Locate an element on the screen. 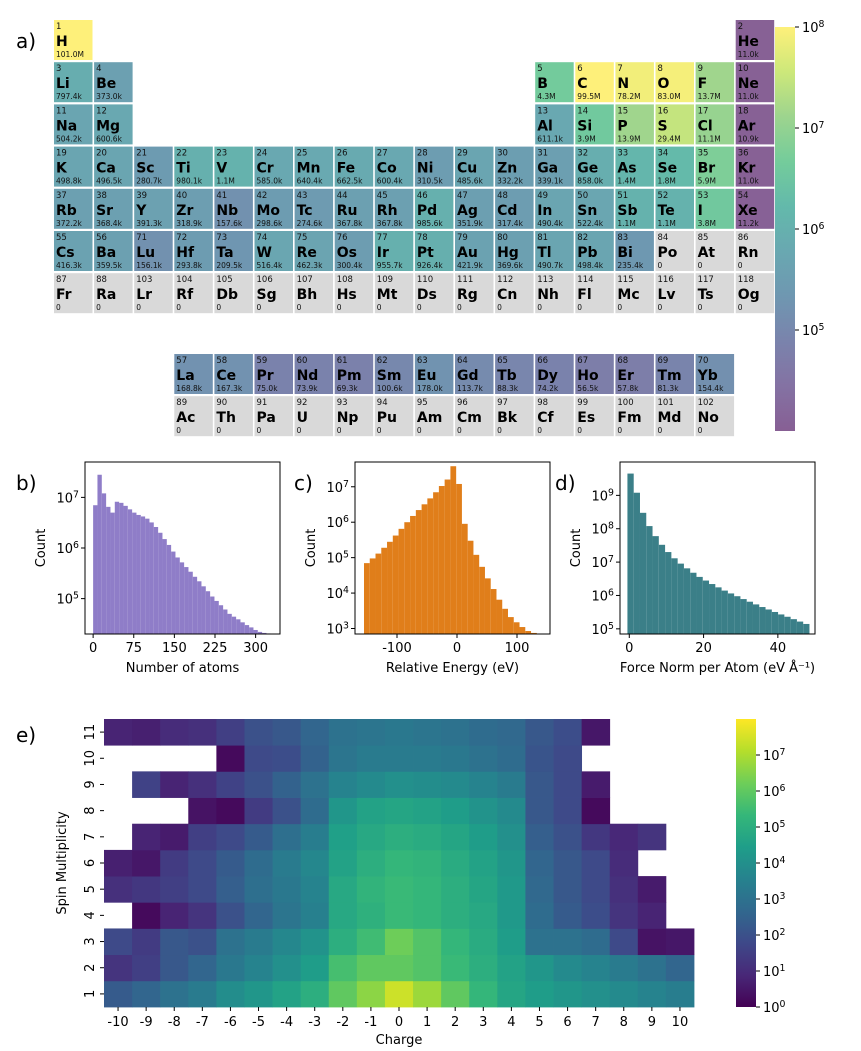 The width and height of the screenshot is (861, 1051). x-tick-label: -4 is located at coordinates (286, 1022).